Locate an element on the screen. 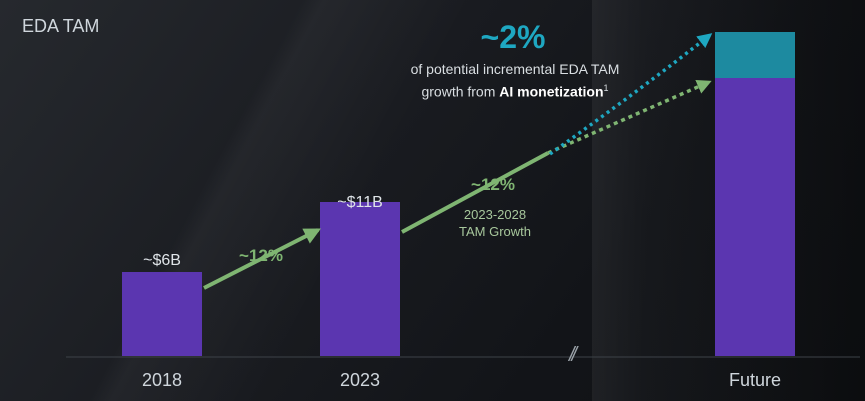 Image resolution: width=865 pixels, height=401 pixels. callout-footnote: 1 is located at coordinates (606, 88).